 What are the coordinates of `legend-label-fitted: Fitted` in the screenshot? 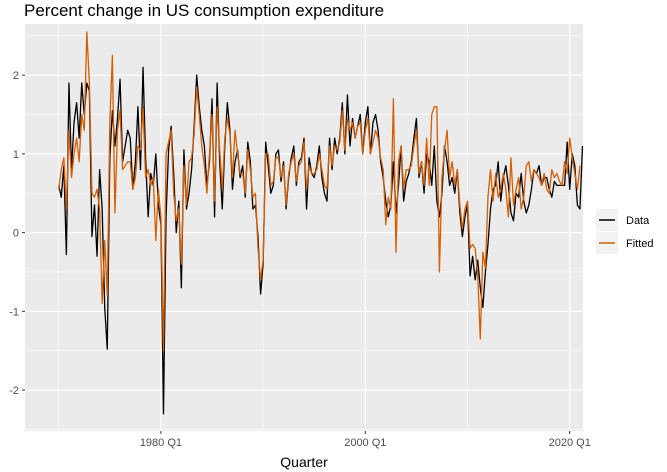 It's located at (640, 244).